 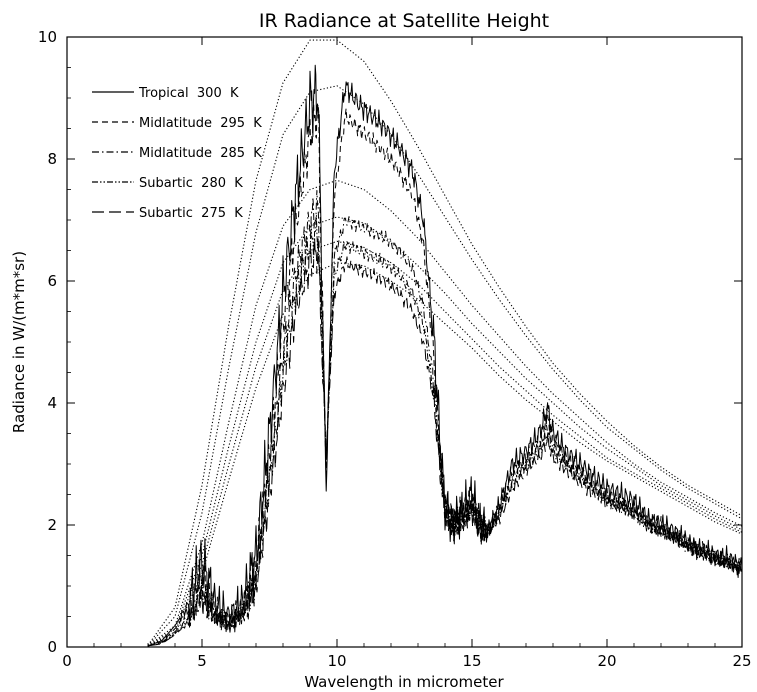 What do you see at coordinates (52, 159) in the screenshot?
I see `y-tick-label: 8` at bounding box center [52, 159].